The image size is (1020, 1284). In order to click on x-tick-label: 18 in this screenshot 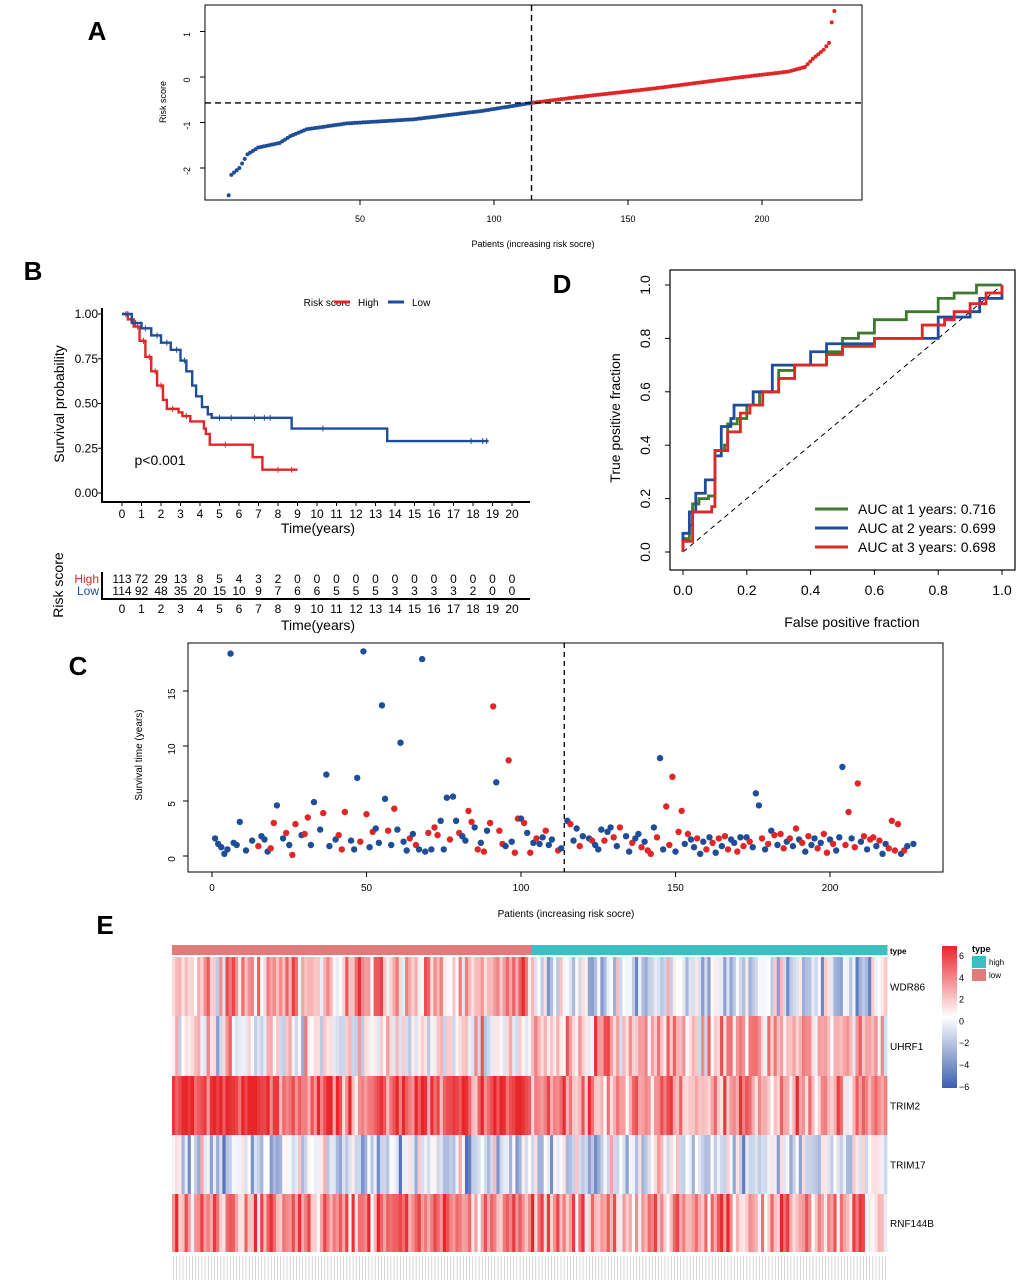, I will do `click(473, 514)`.